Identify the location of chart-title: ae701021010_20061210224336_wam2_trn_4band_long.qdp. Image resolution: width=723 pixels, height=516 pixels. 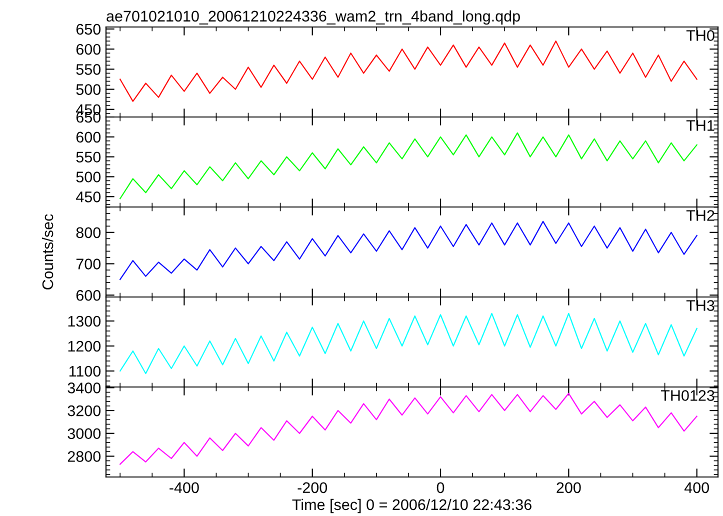
(313, 17).